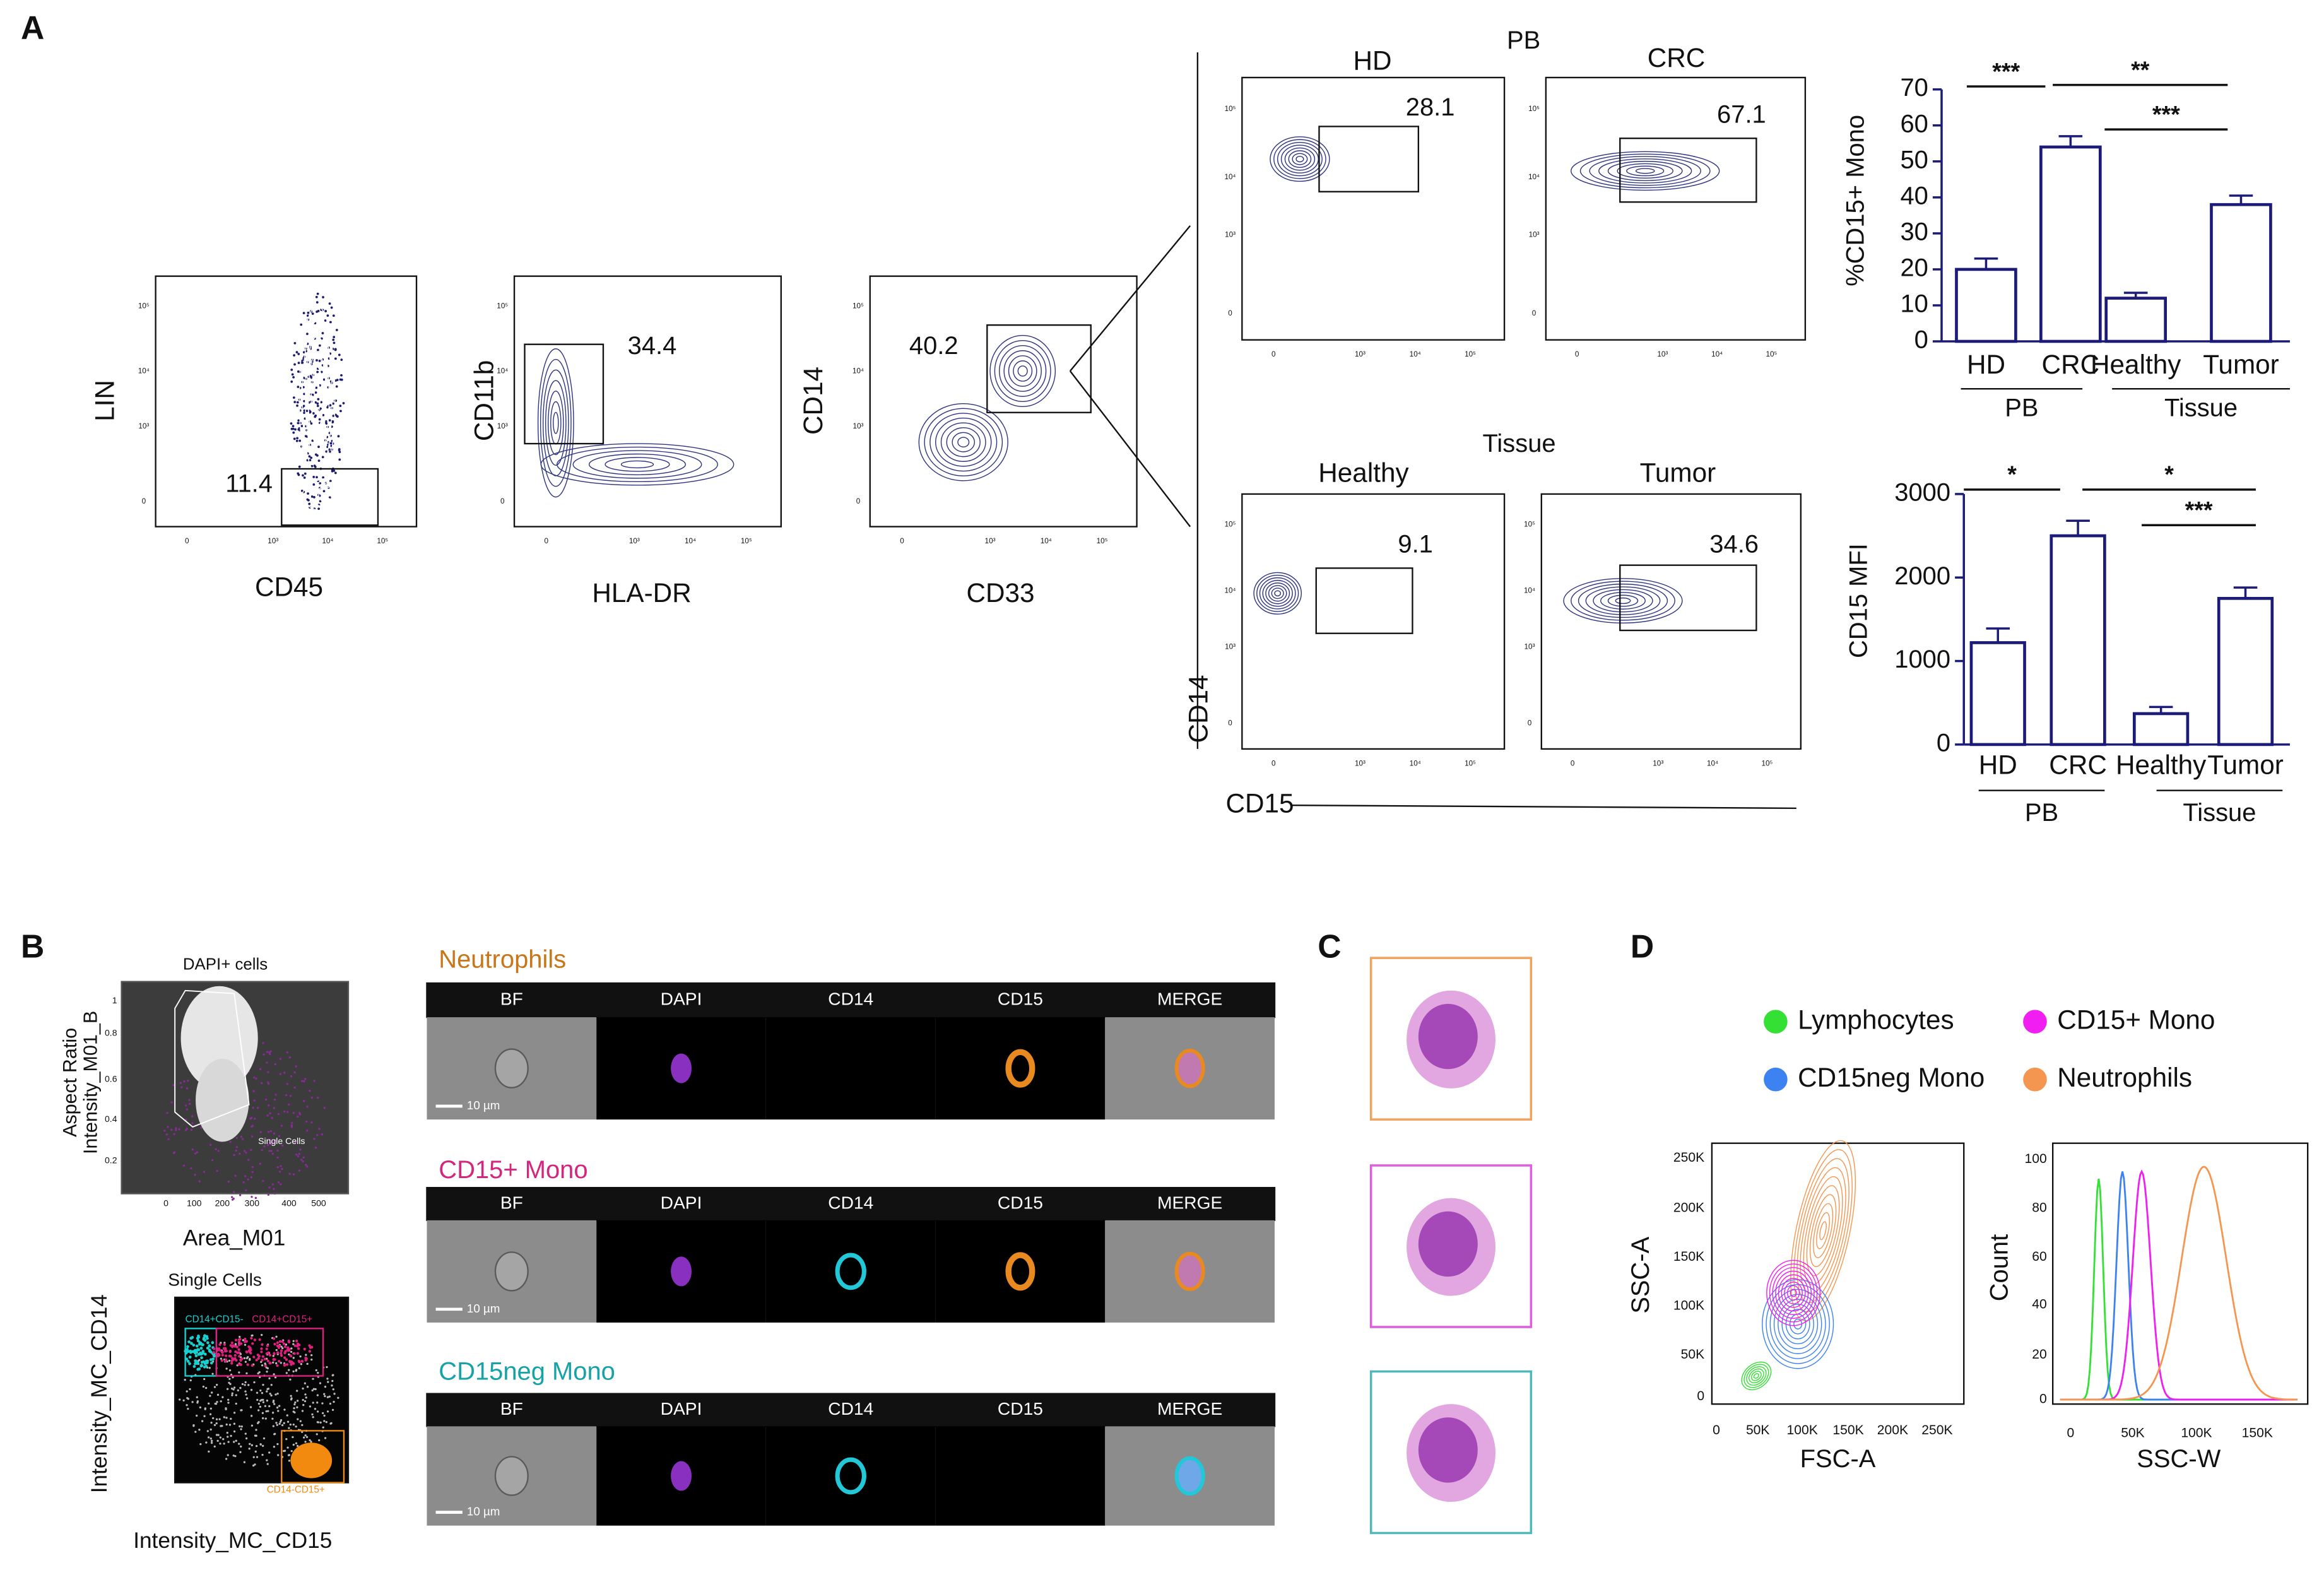  What do you see at coordinates (2140, 69) in the screenshot?
I see `significance-label: **` at bounding box center [2140, 69].